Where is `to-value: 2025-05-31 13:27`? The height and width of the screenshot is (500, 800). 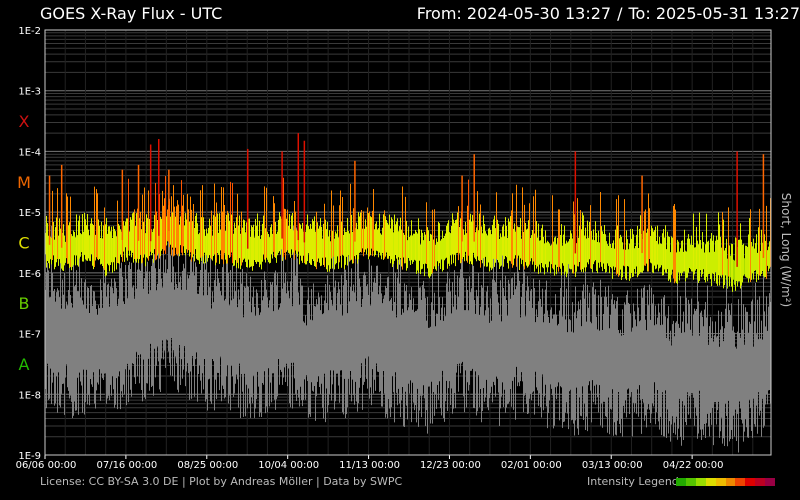 to-value: 2025-05-31 13:27 is located at coordinates (727, 13).